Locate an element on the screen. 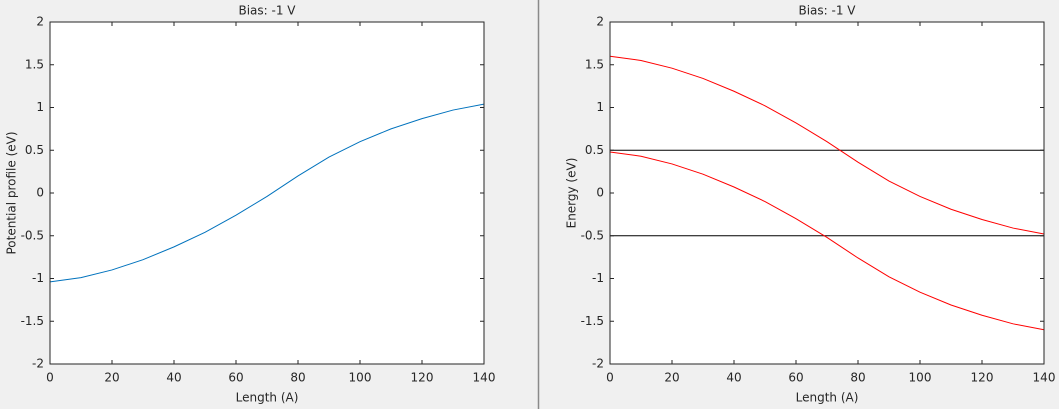 The height and width of the screenshot is (409, 1059). y-axis-label: Potential profile (eV) is located at coordinates (12, 192).